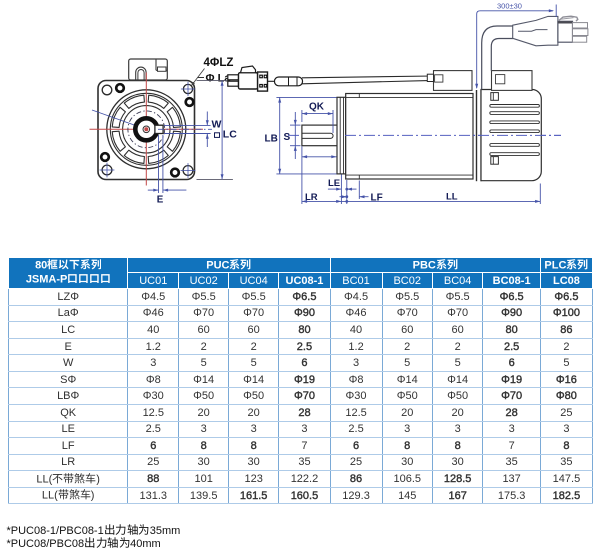 The width and height of the screenshot is (600, 551). Describe the element at coordinates (334, 183) in the screenshot. I see `svg-text: LE` at that location.